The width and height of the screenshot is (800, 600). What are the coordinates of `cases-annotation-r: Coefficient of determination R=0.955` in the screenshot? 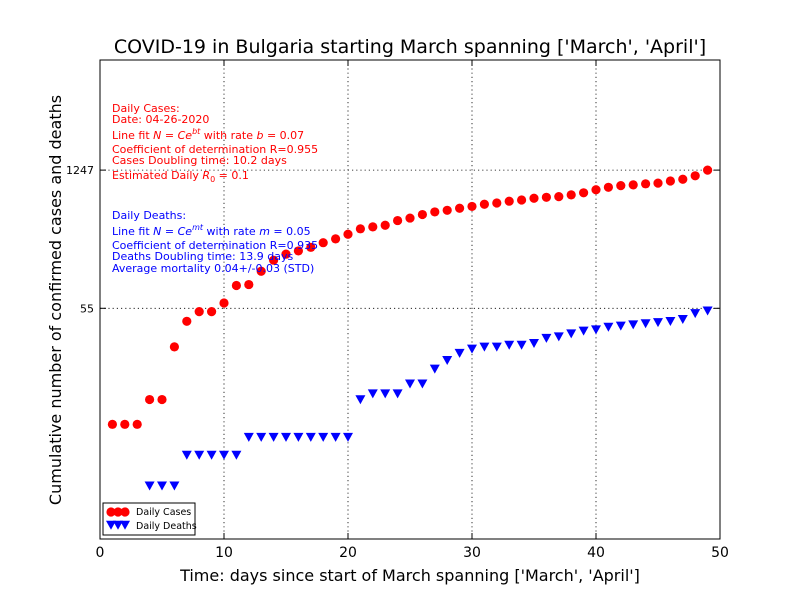 It's located at (215, 149).